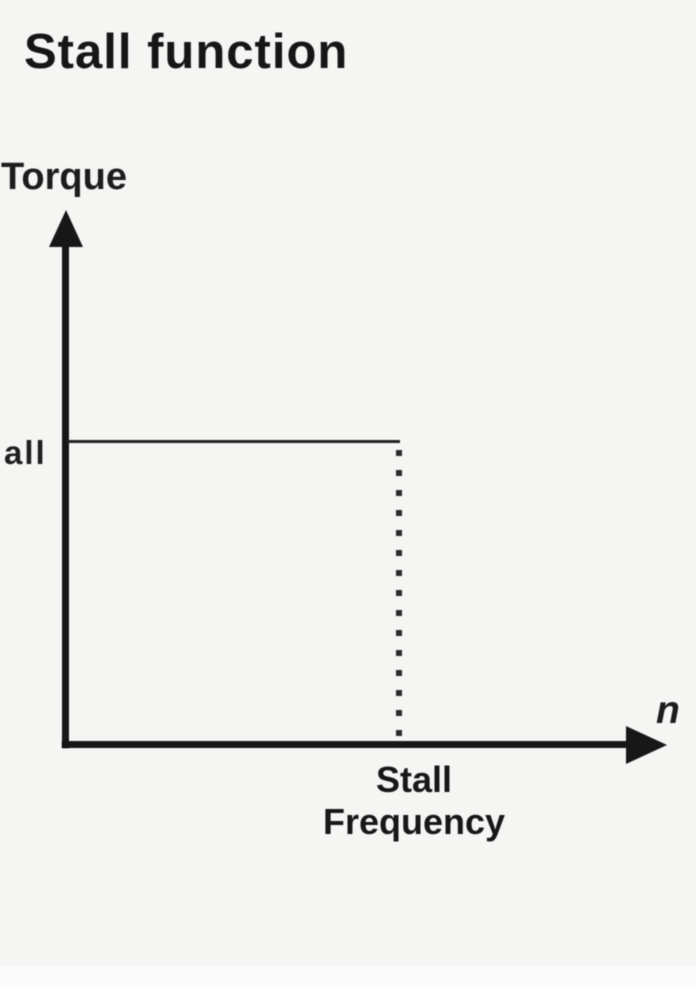 The width and height of the screenshot is (696, 987). Describe the element at coordinates (65, 494) in the screenshot. I see `y-axis-line` at that location.